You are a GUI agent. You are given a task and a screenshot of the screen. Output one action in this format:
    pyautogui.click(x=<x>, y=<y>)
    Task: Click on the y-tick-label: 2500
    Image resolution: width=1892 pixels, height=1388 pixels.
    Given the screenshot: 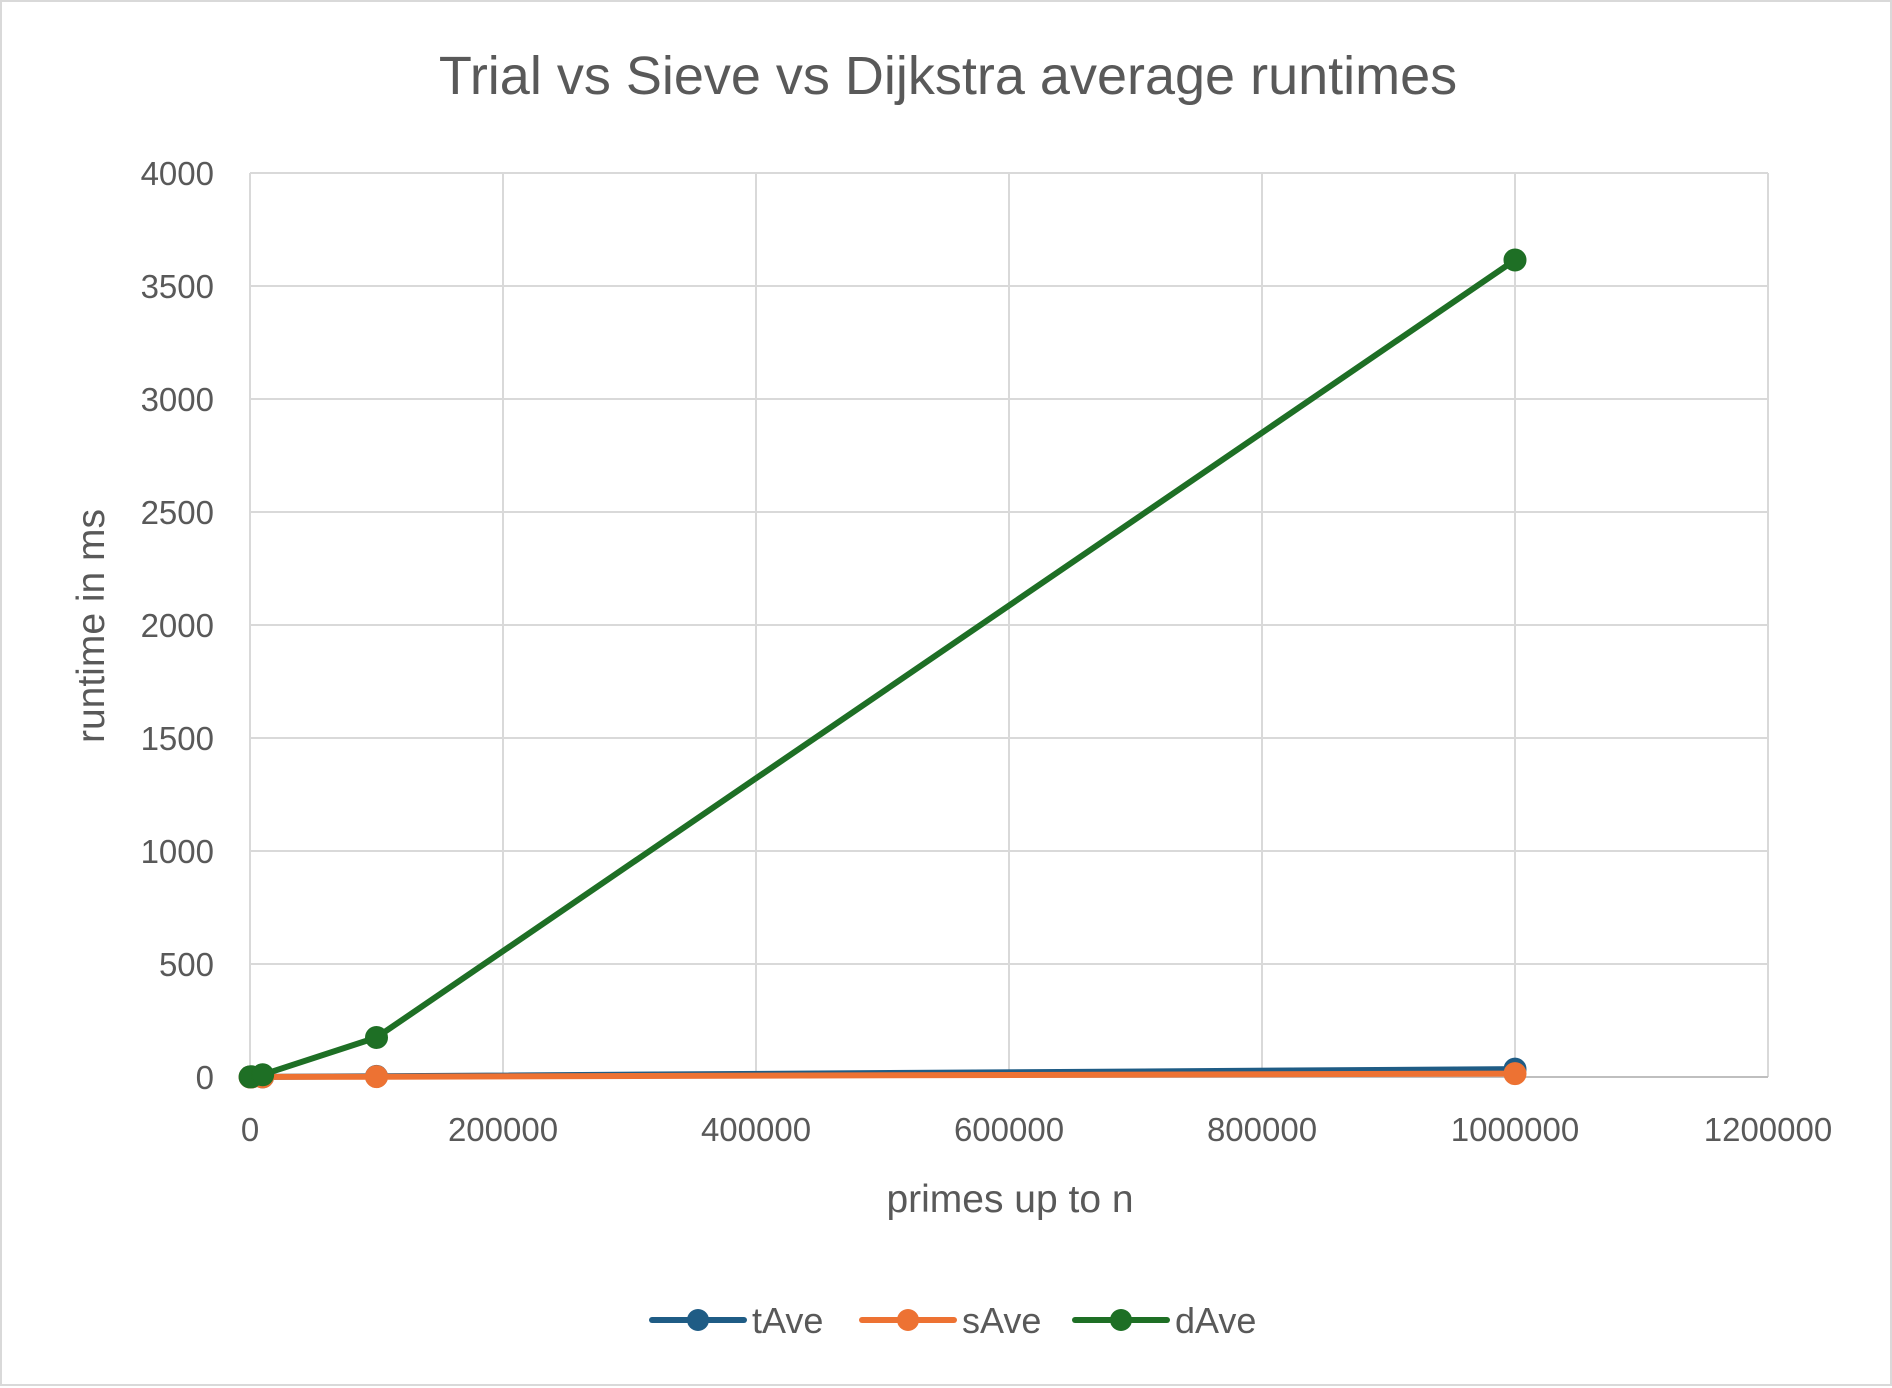 What is the action you would take?
    pyautogui.click(x=177, y=512)
    